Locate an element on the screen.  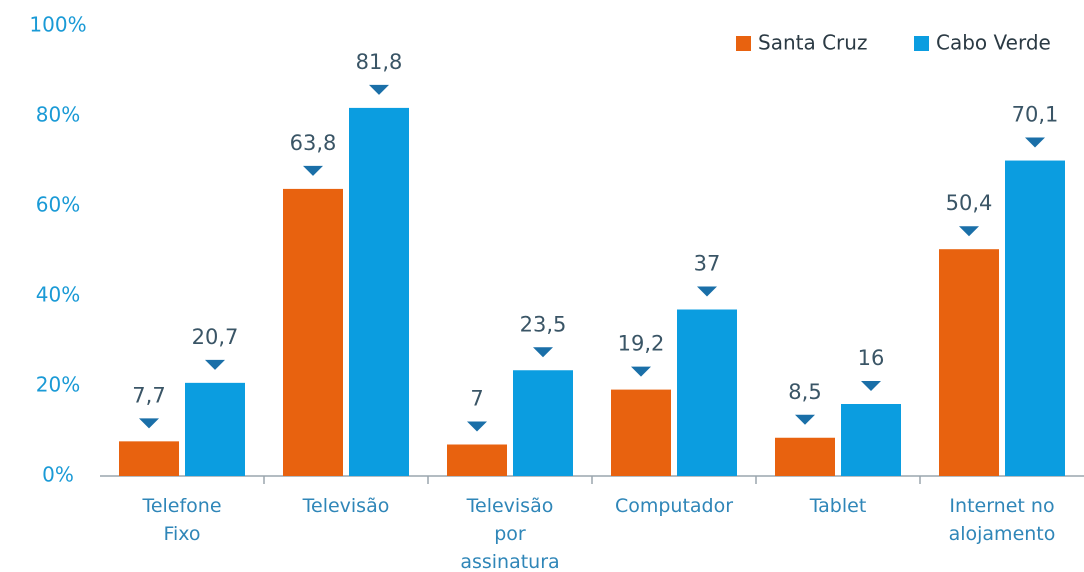
value-label: 20,7 is located at coordinates (215, 337).